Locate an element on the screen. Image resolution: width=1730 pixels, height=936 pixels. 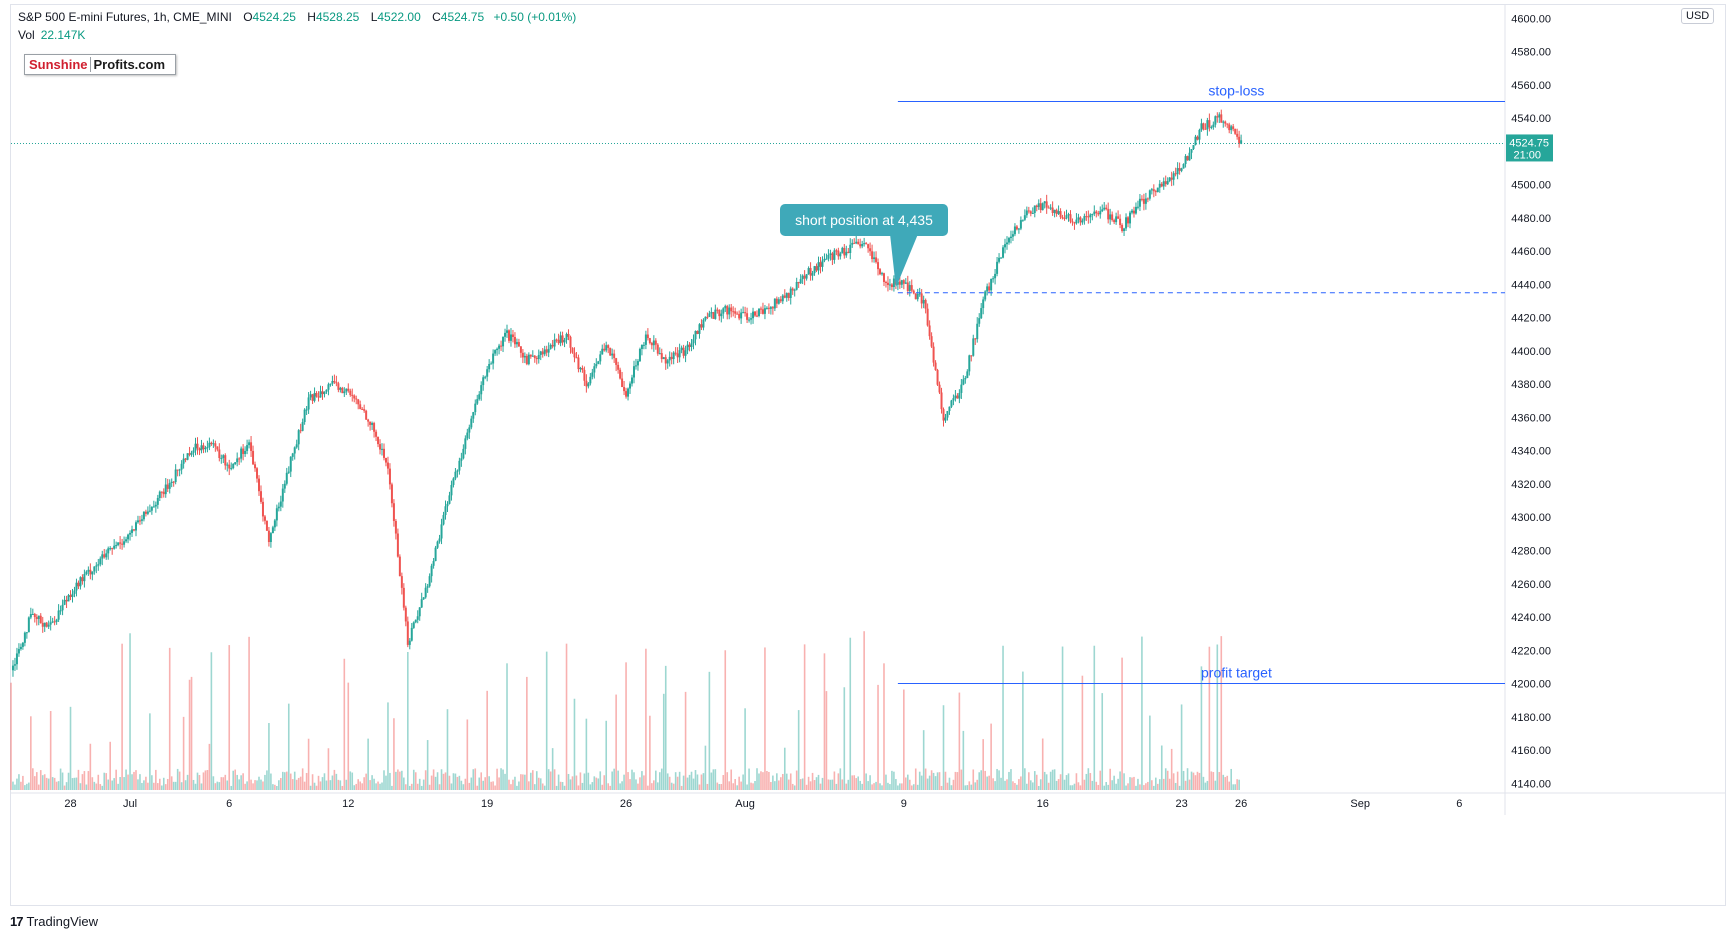
tradingview-brand: 17 TradingView is located at coordinates (54, 921).